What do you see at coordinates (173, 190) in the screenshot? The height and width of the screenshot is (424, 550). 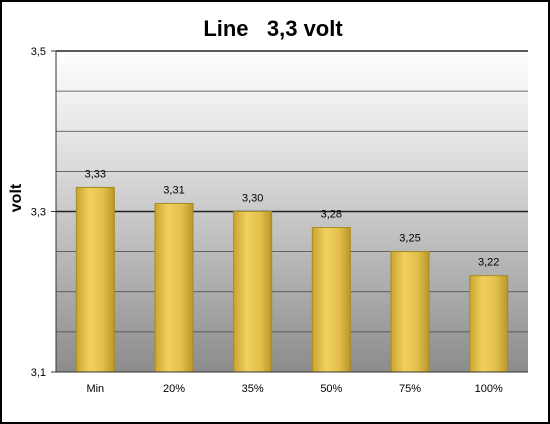 I see `data-label: 3,31` at bounding box center [173, 190].